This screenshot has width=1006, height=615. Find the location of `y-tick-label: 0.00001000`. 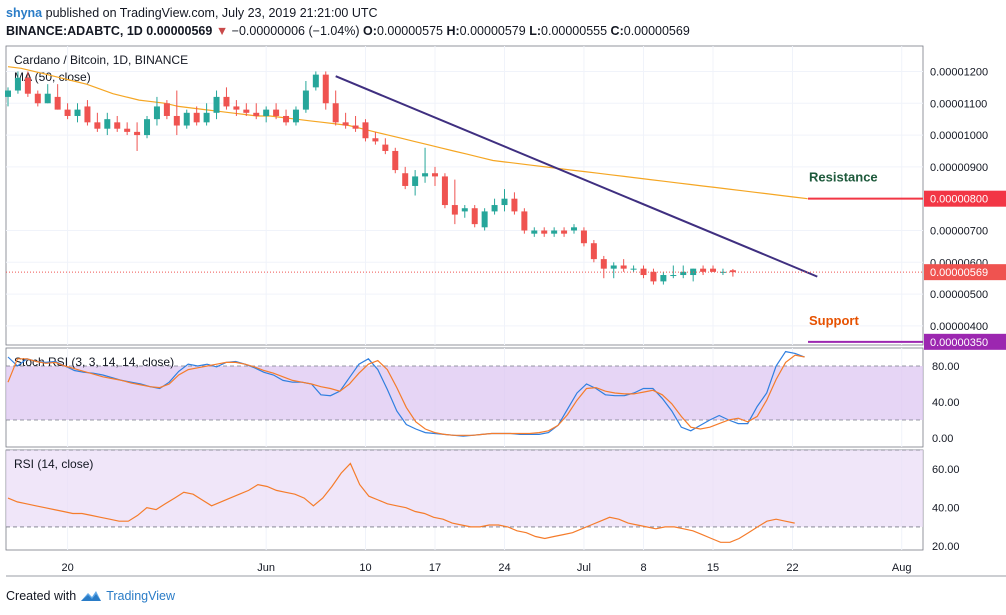

y-tick-label: 0.00001000 is located at coordinates (959, 136).